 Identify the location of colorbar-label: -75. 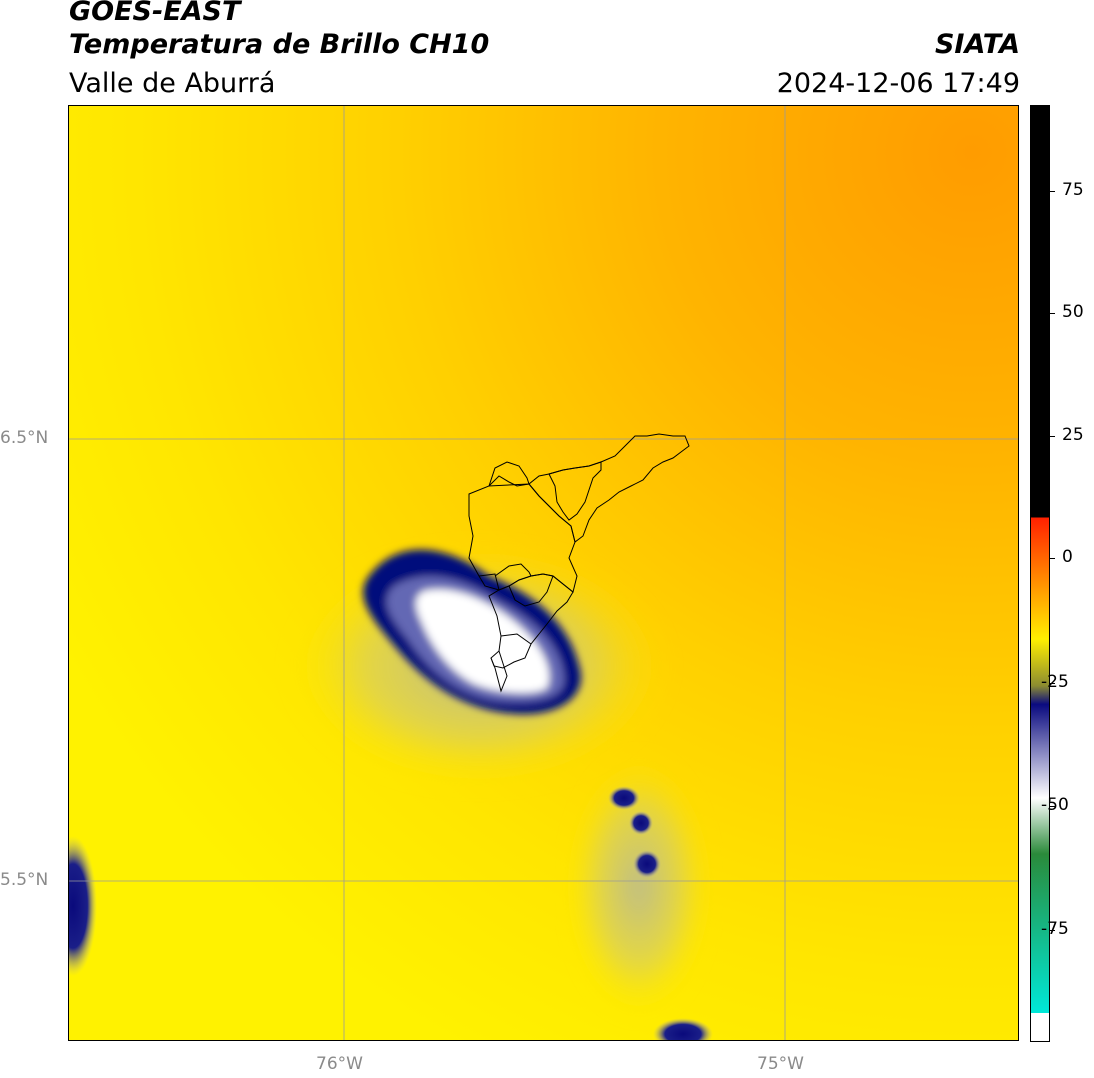
(1055, 929).